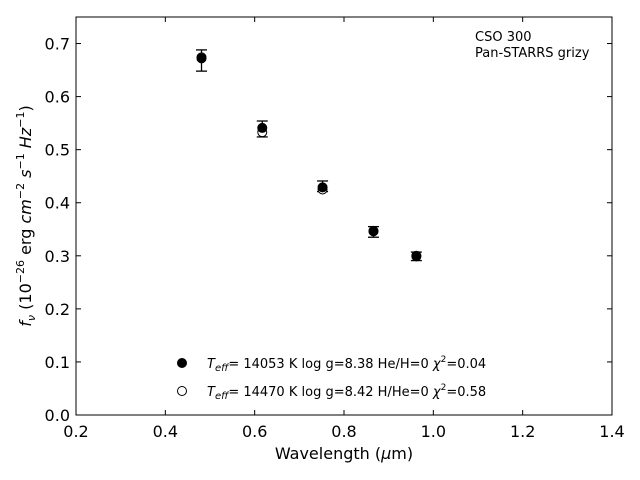  What do you see at coordinates (57, 309) in the screenshot?
I see `y-tick-label: 0.2` at bounding box center [57, 309].